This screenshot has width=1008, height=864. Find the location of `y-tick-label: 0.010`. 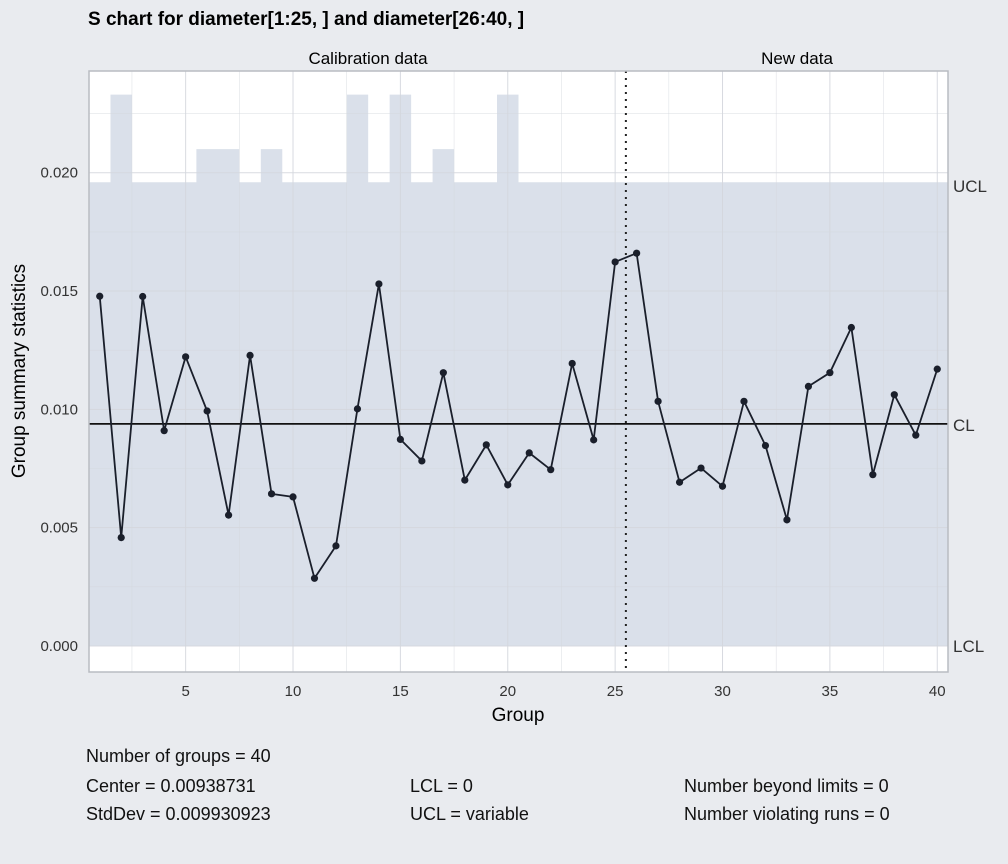

y-tick-label: 0.010 is located at coordinates (59, 409).